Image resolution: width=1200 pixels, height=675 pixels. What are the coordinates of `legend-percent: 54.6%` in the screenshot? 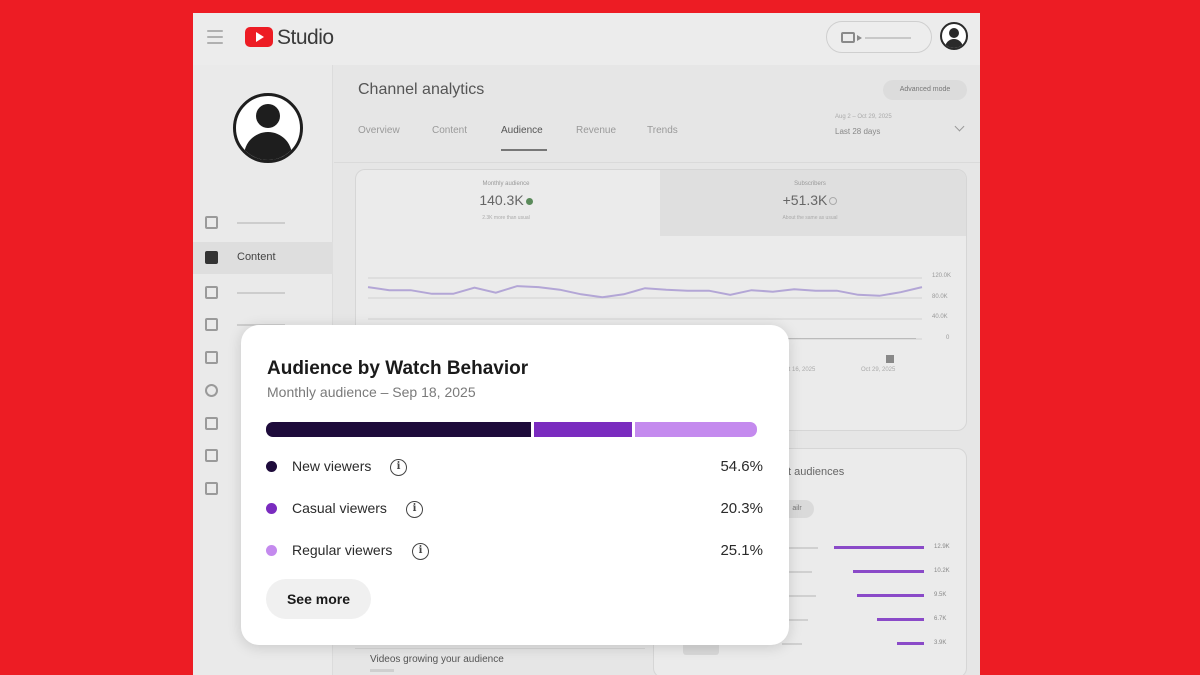 It's located at (741, 466).